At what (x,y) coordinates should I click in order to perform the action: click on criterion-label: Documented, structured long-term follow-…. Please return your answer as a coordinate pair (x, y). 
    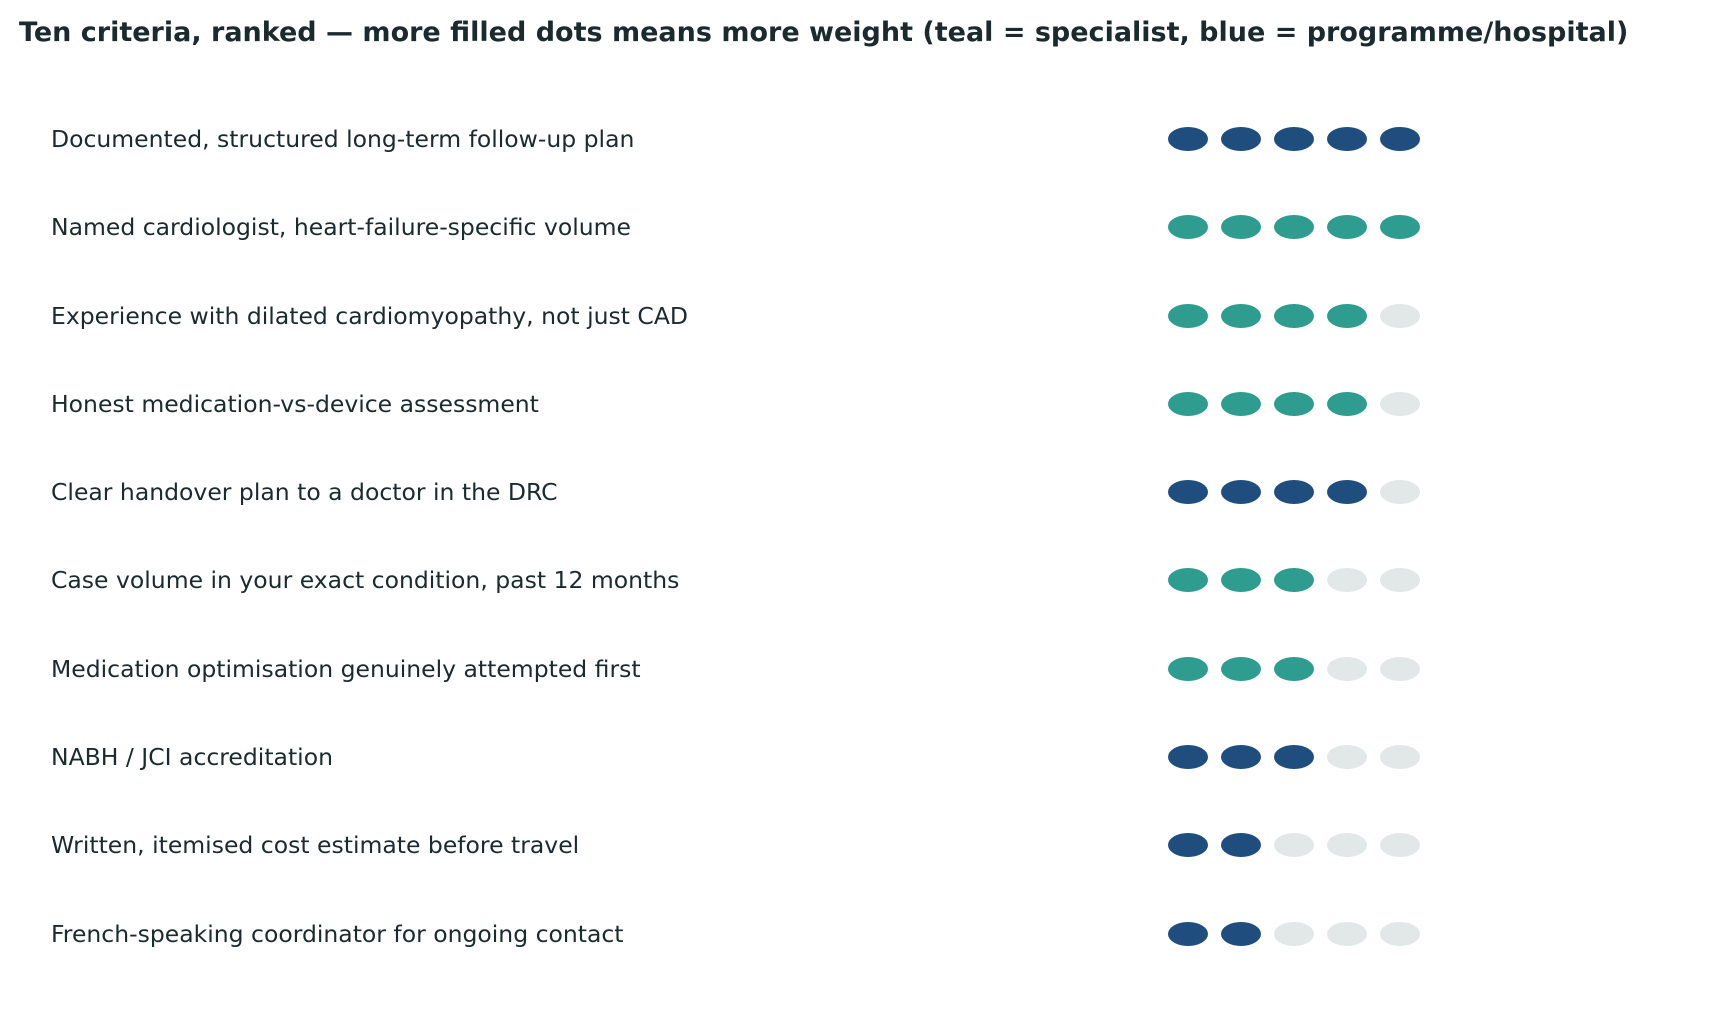
    Looking at the image, I should click on (343, 139).